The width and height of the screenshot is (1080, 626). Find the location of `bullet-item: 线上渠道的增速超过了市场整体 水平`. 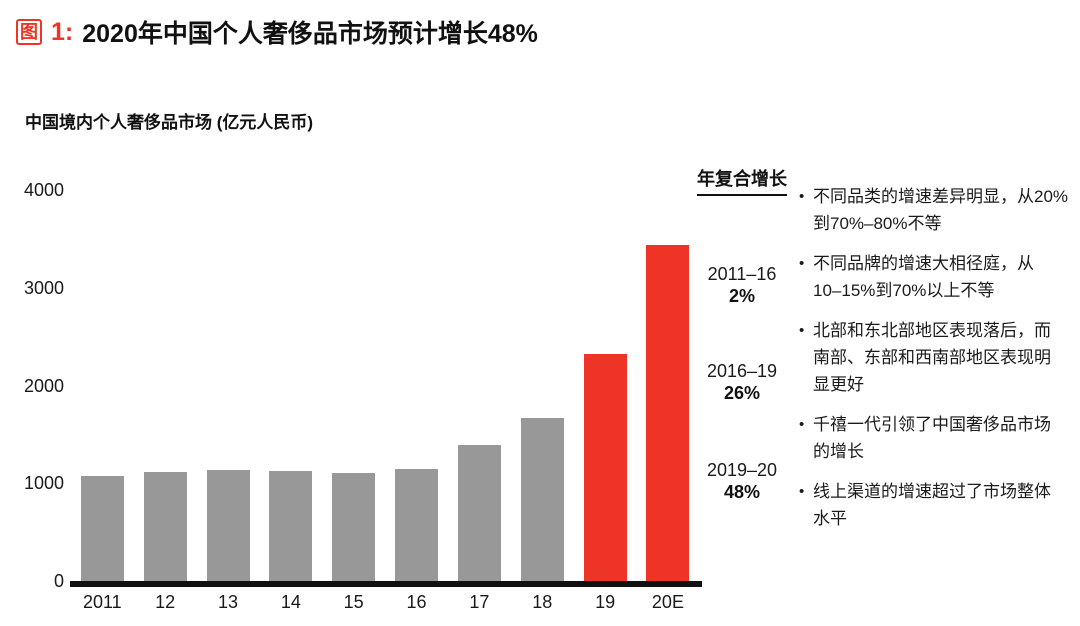

bullet-item: 线上渠道的增速超过了市场整体 水平 is located at coordinates (937, 505).